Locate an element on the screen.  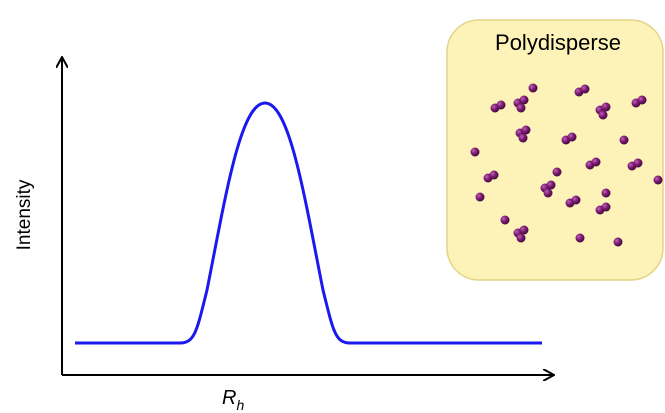
particles is located at coordinates (566, 165).